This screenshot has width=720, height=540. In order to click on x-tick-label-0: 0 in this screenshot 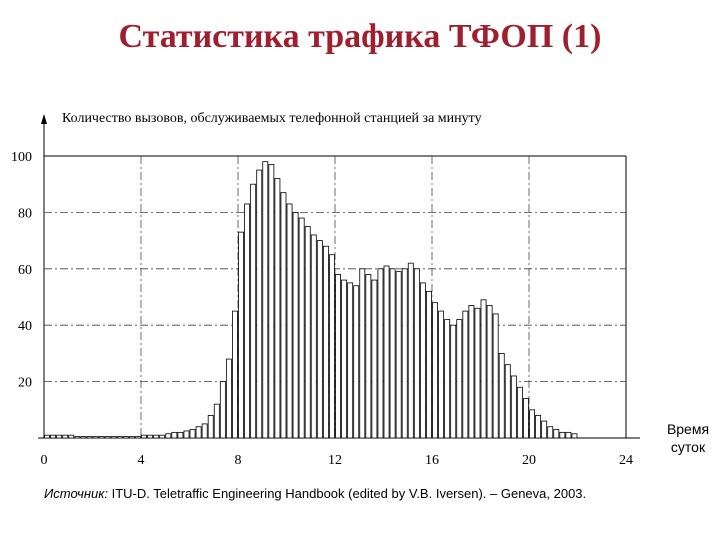, I will do `click(44, 460)`.